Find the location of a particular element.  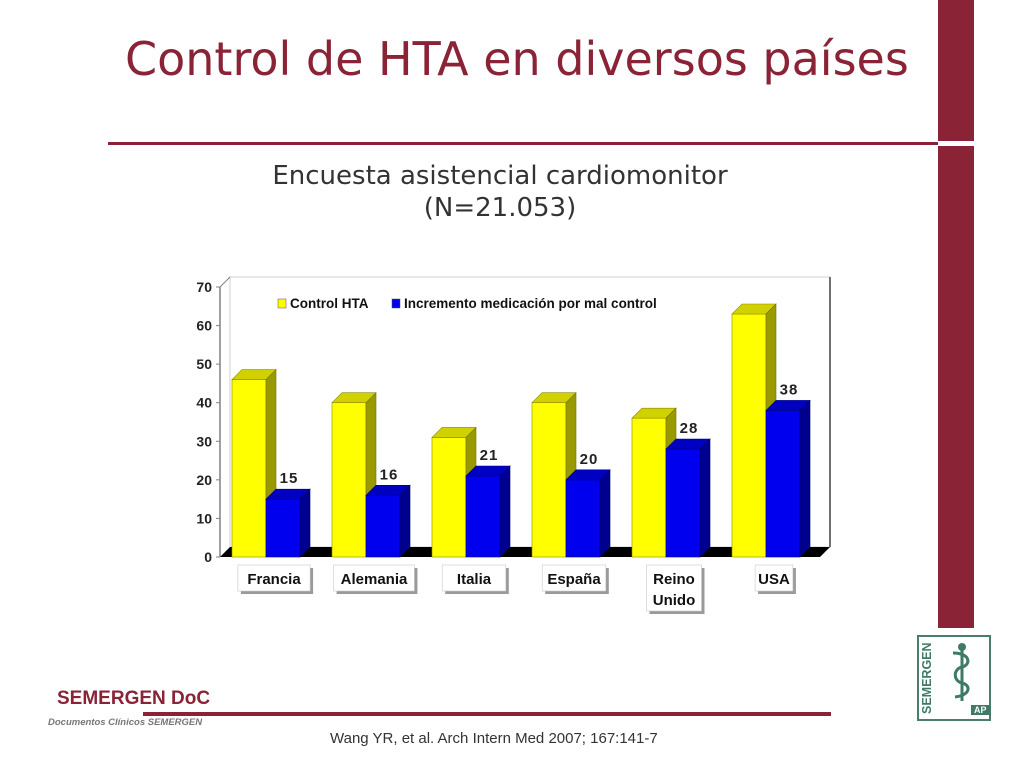

subtitle-line-2: (N=21.053) is located at coordinates (500, 208).